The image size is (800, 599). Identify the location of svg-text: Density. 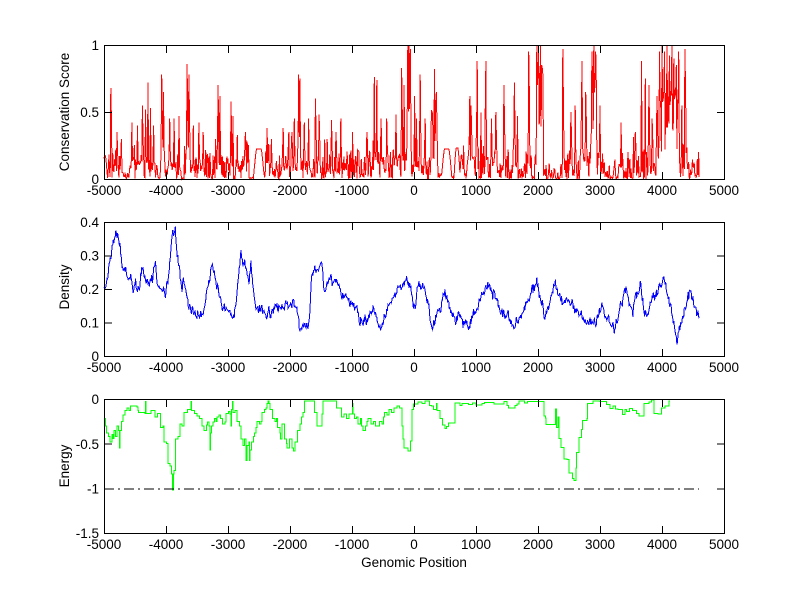
(64, 286).